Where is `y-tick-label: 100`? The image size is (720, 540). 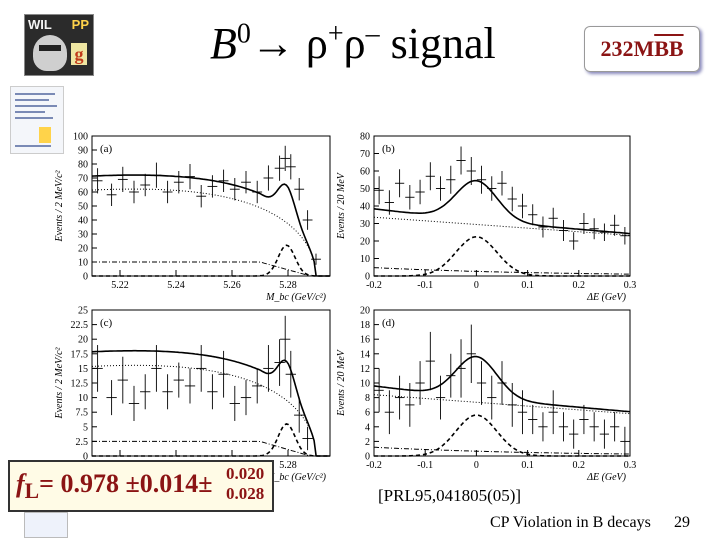
y-tick-label: 100 is located at coordinates (80, 137).